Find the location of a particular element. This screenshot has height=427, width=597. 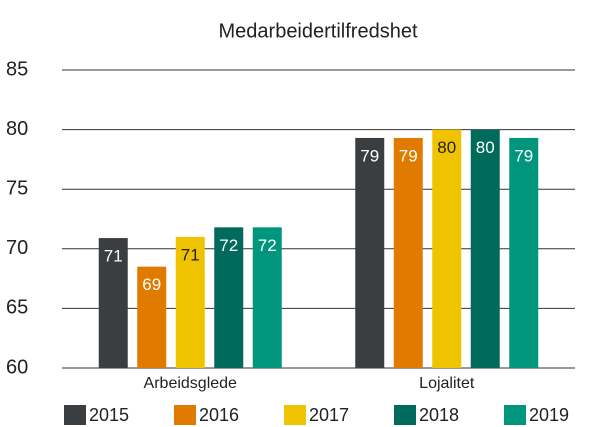

x-tick-label: Lojalitet is located at coordinates (447, 383).